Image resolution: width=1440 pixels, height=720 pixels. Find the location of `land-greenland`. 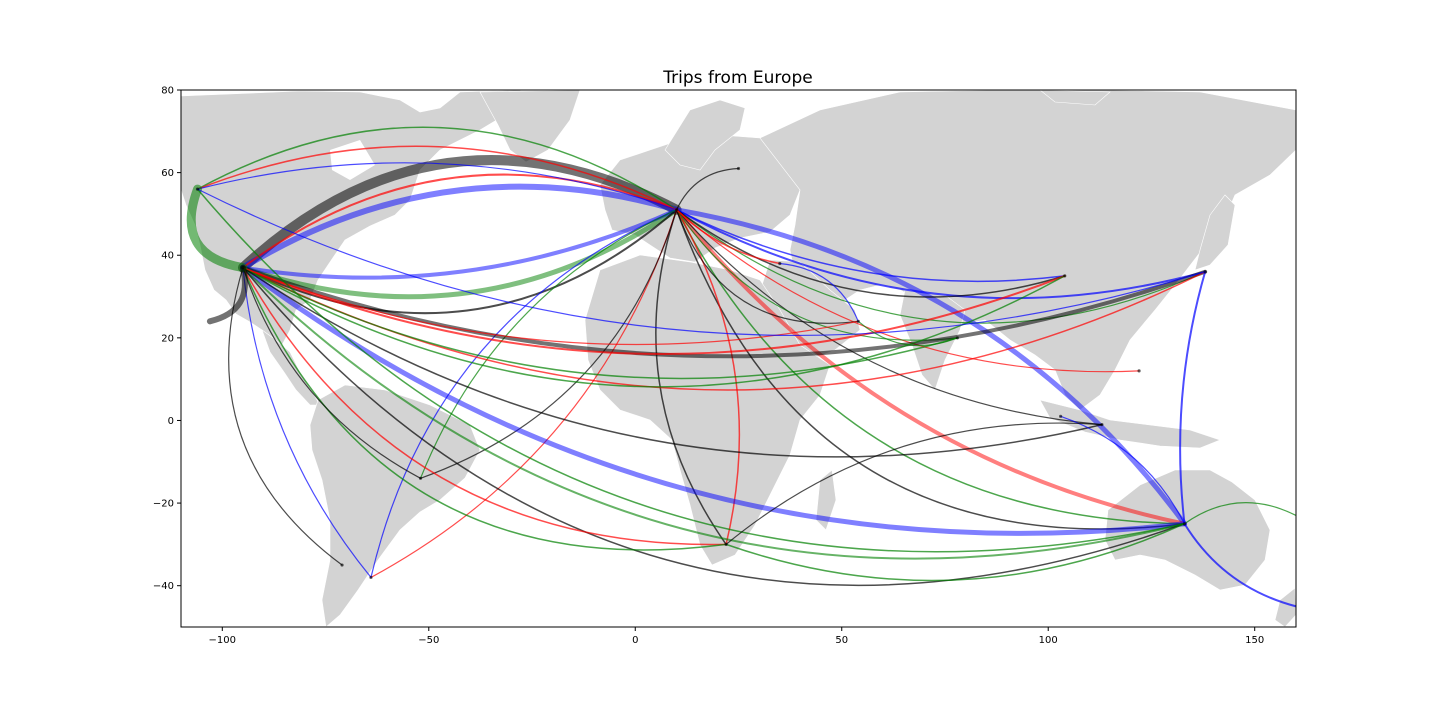

land-greenland is located at coordinates (530, 126).